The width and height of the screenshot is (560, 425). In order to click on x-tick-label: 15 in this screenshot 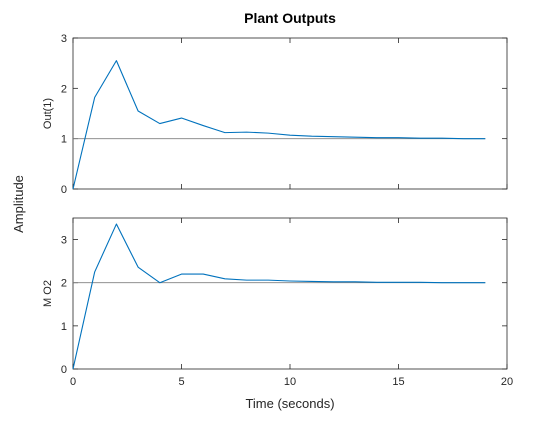, I will do `click(398, 382)`.